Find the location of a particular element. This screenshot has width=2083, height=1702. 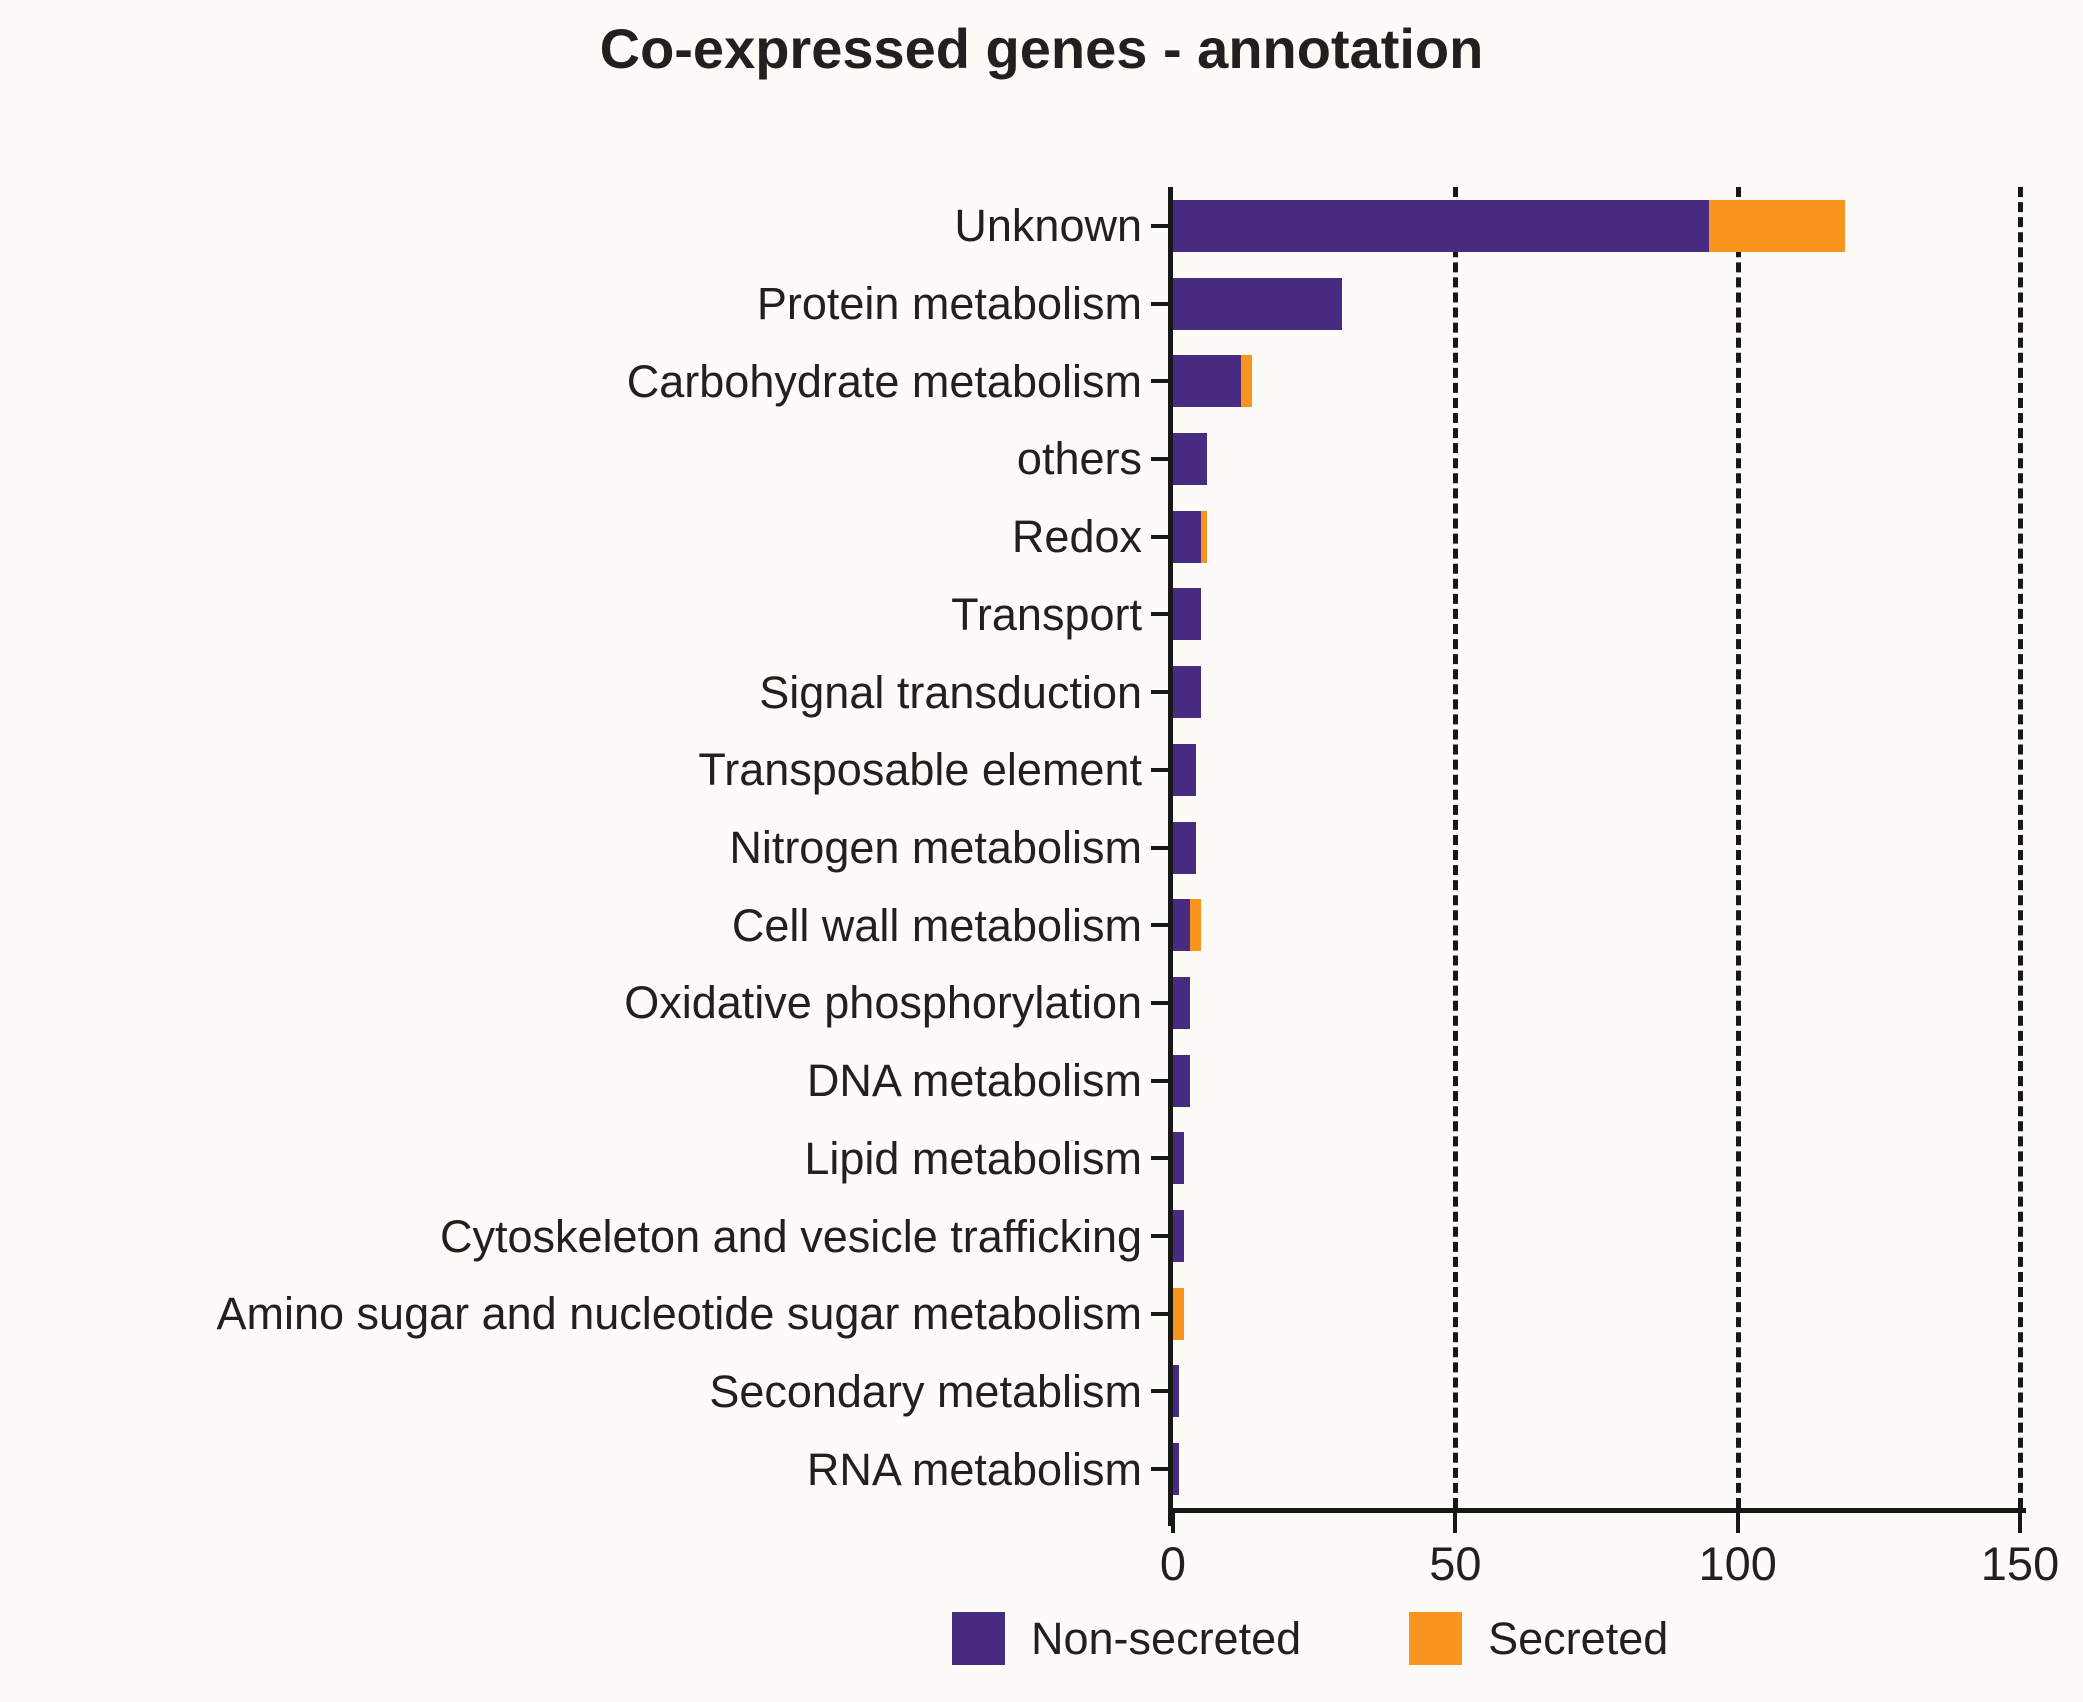

category-label: Transport is located at coordinates (1046, 614).